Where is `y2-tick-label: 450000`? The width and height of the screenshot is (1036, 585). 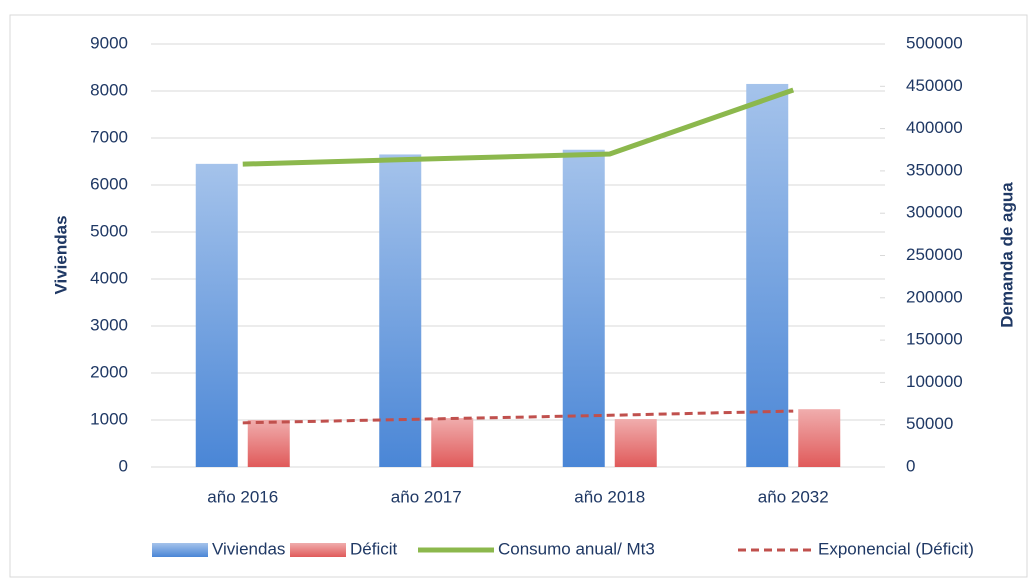
y2-tick-label: 450000 is located at coordinates (934, 85).